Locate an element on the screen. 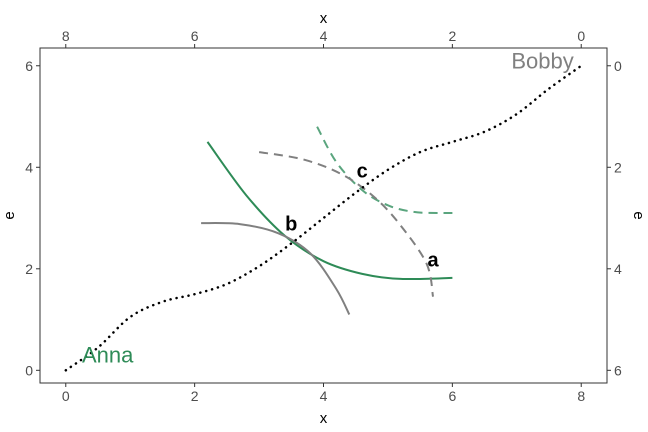 This screenshot has height=432, width=648. top-tick-label: 2 is located at coordinates (452, 36).